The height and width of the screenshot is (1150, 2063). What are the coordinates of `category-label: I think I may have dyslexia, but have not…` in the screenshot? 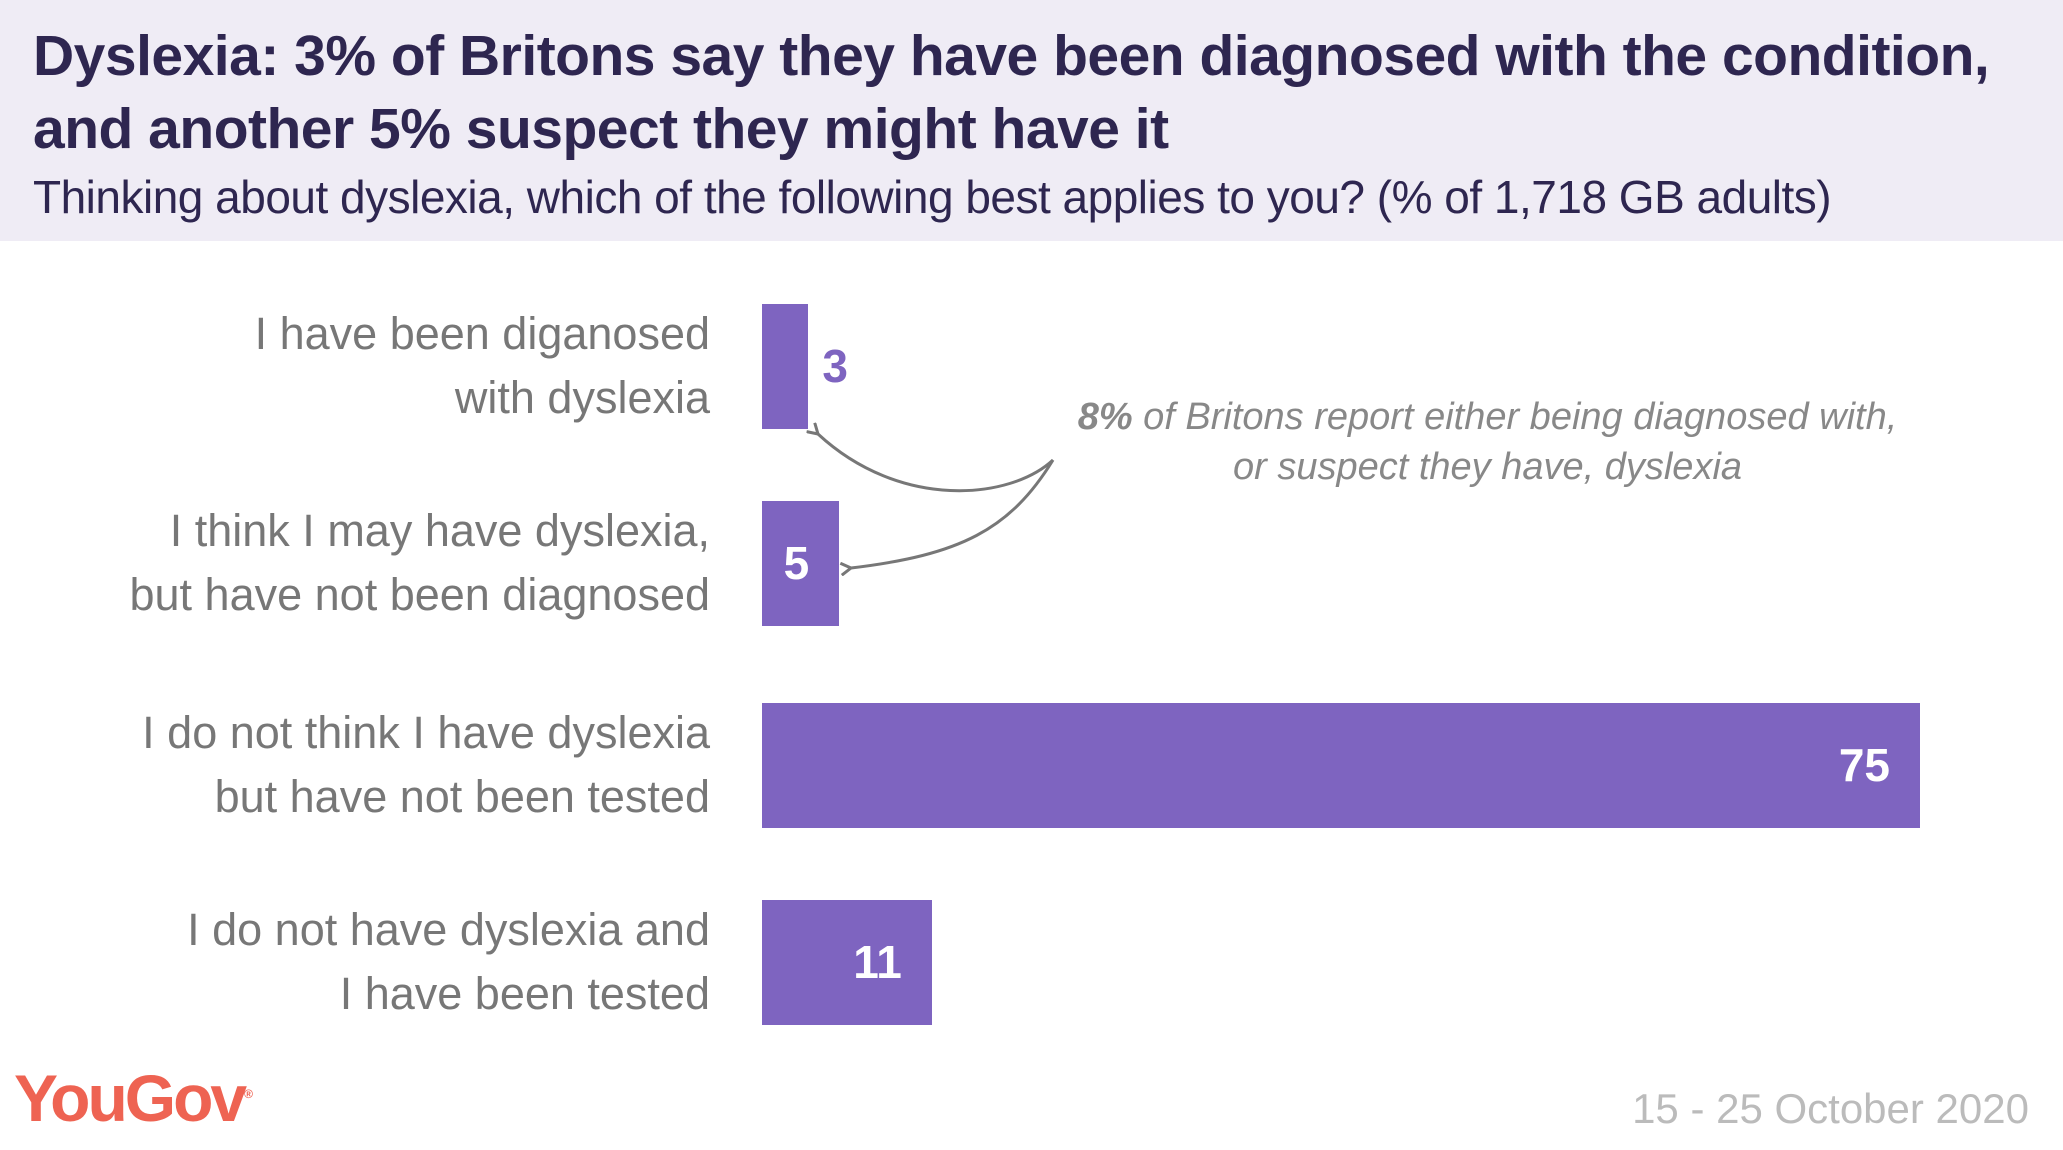 It's located at (360, 563).